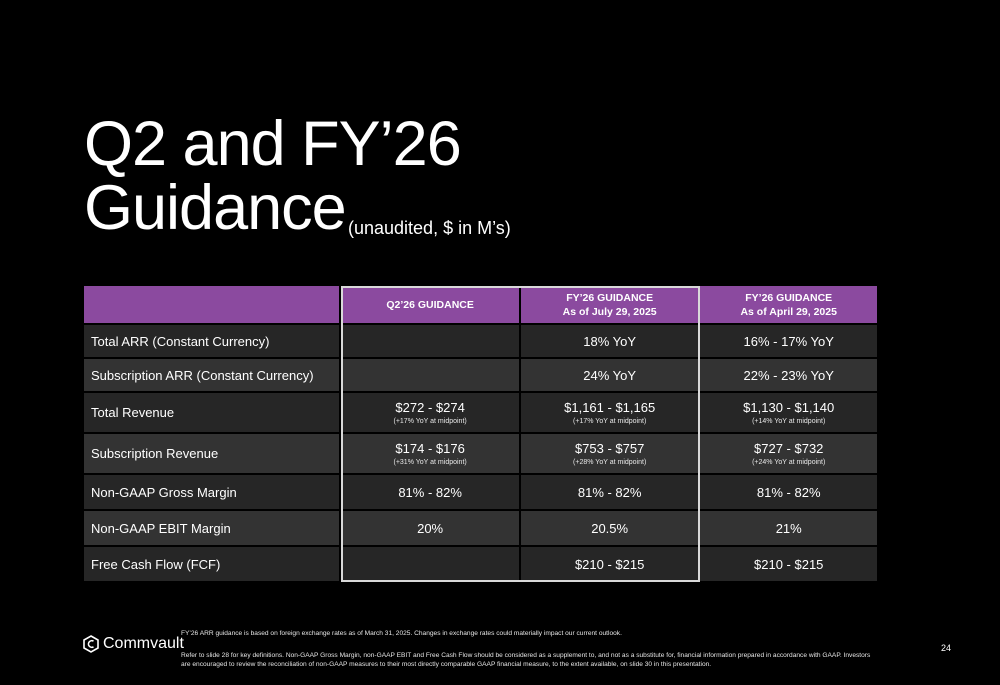 Image resolution: width=1000 pixels, height=685 pixels. I want to click on cell-subnote: (+31% YoY at midpoint), so click(430, 462).